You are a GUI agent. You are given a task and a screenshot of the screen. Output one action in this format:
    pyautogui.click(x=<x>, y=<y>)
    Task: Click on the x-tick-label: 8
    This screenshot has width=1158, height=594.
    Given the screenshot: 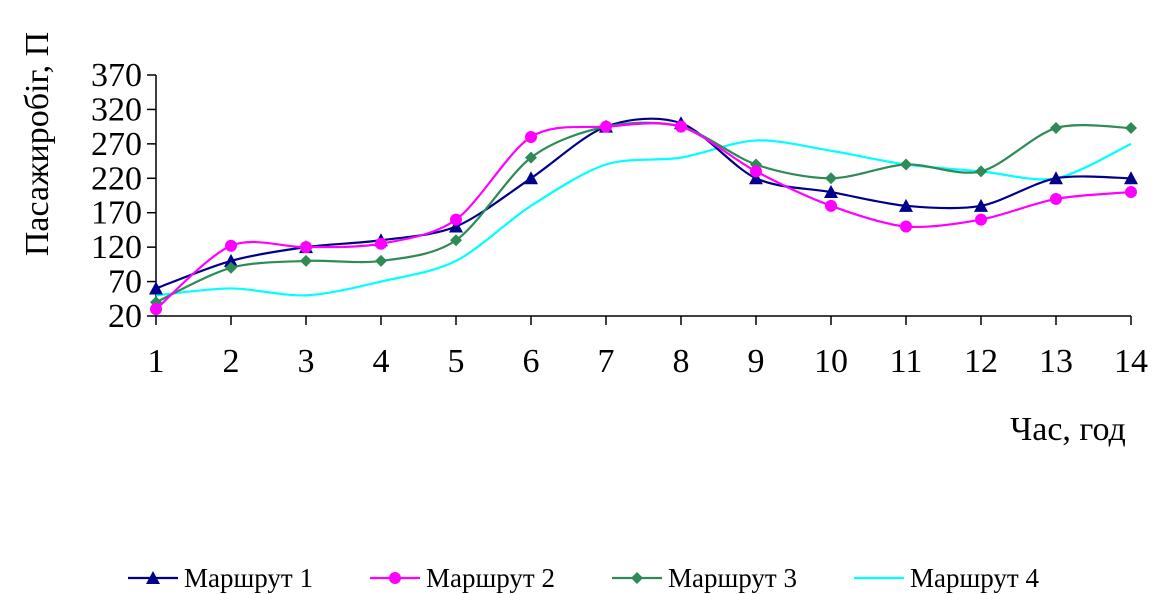 What is the action you would take?
    pyautogui.click(x=681, y=361)
    